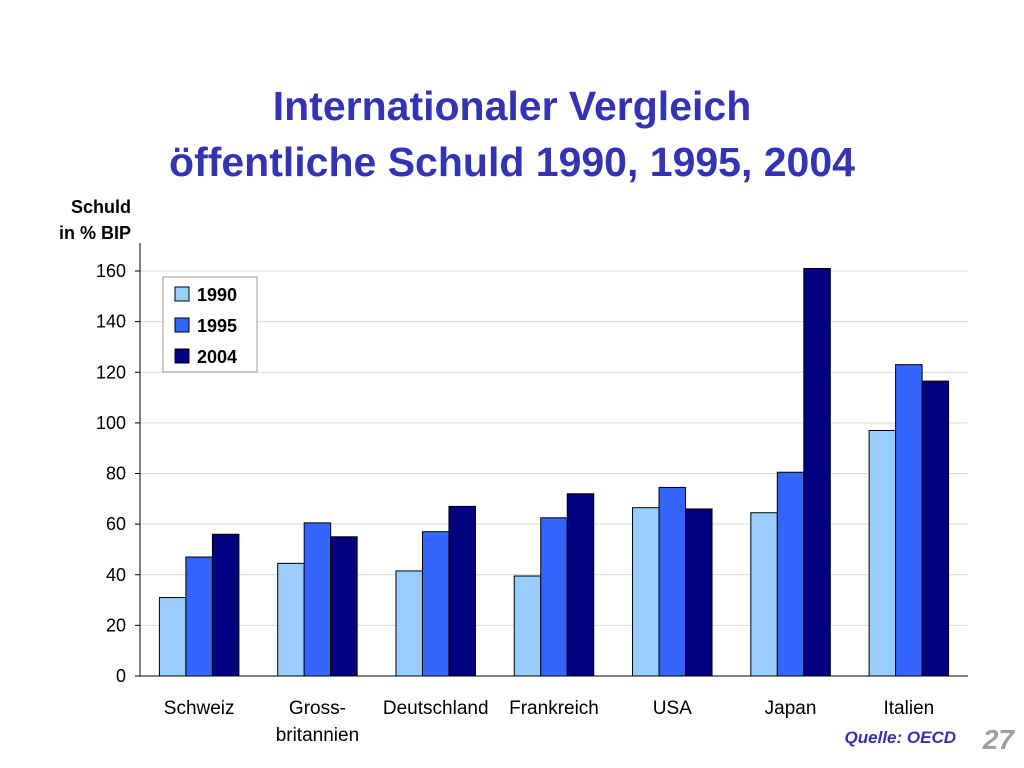 This screenshot has width=1024, height=768. I want to click on page-number: 27, so click(998, 739).